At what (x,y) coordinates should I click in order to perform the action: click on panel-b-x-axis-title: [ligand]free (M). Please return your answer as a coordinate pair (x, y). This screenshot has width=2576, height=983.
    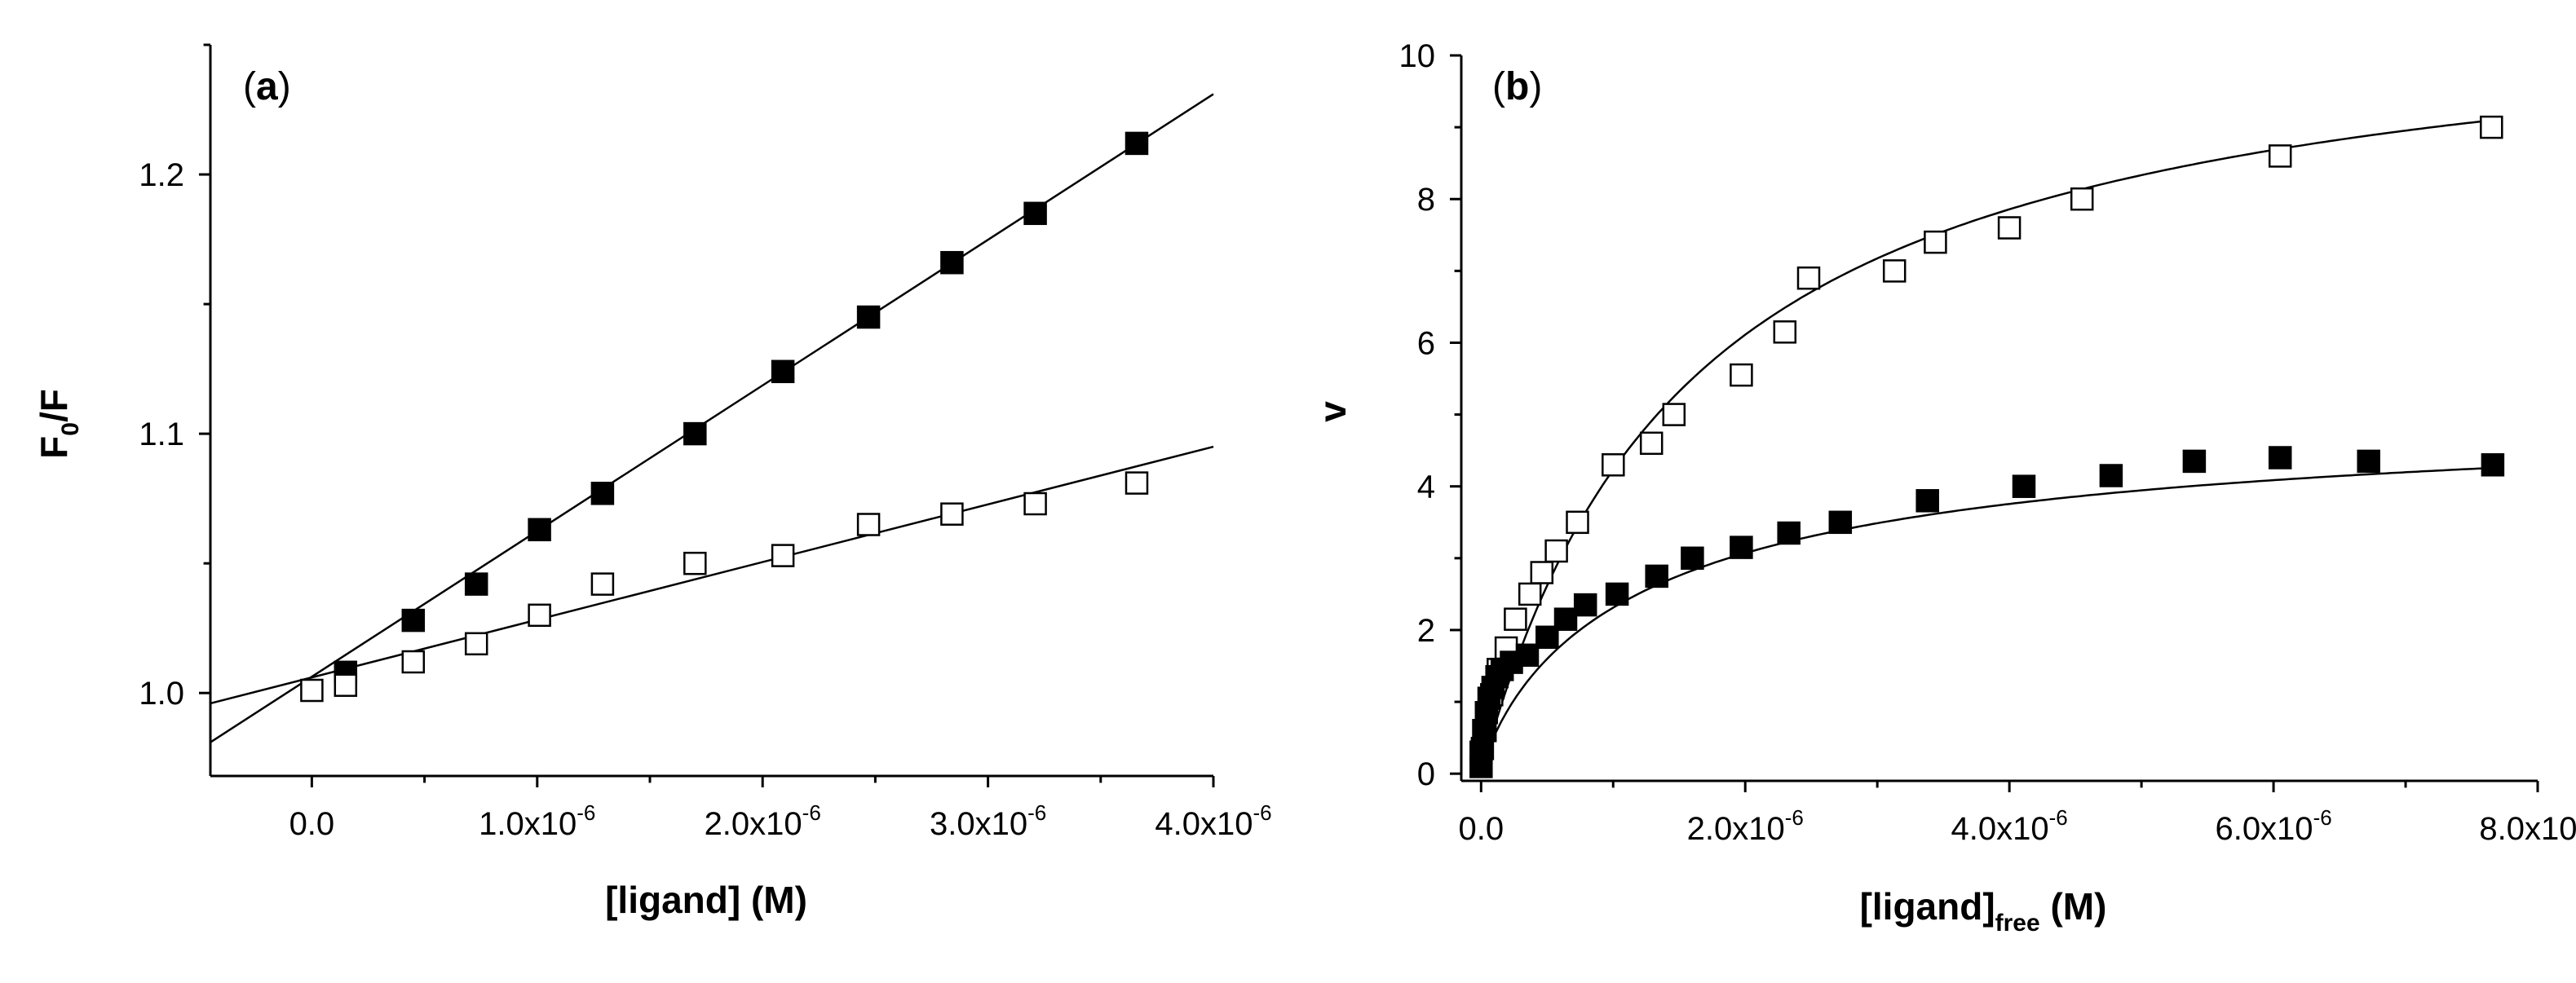
    Looking at the image, I should click on (1983, 911).